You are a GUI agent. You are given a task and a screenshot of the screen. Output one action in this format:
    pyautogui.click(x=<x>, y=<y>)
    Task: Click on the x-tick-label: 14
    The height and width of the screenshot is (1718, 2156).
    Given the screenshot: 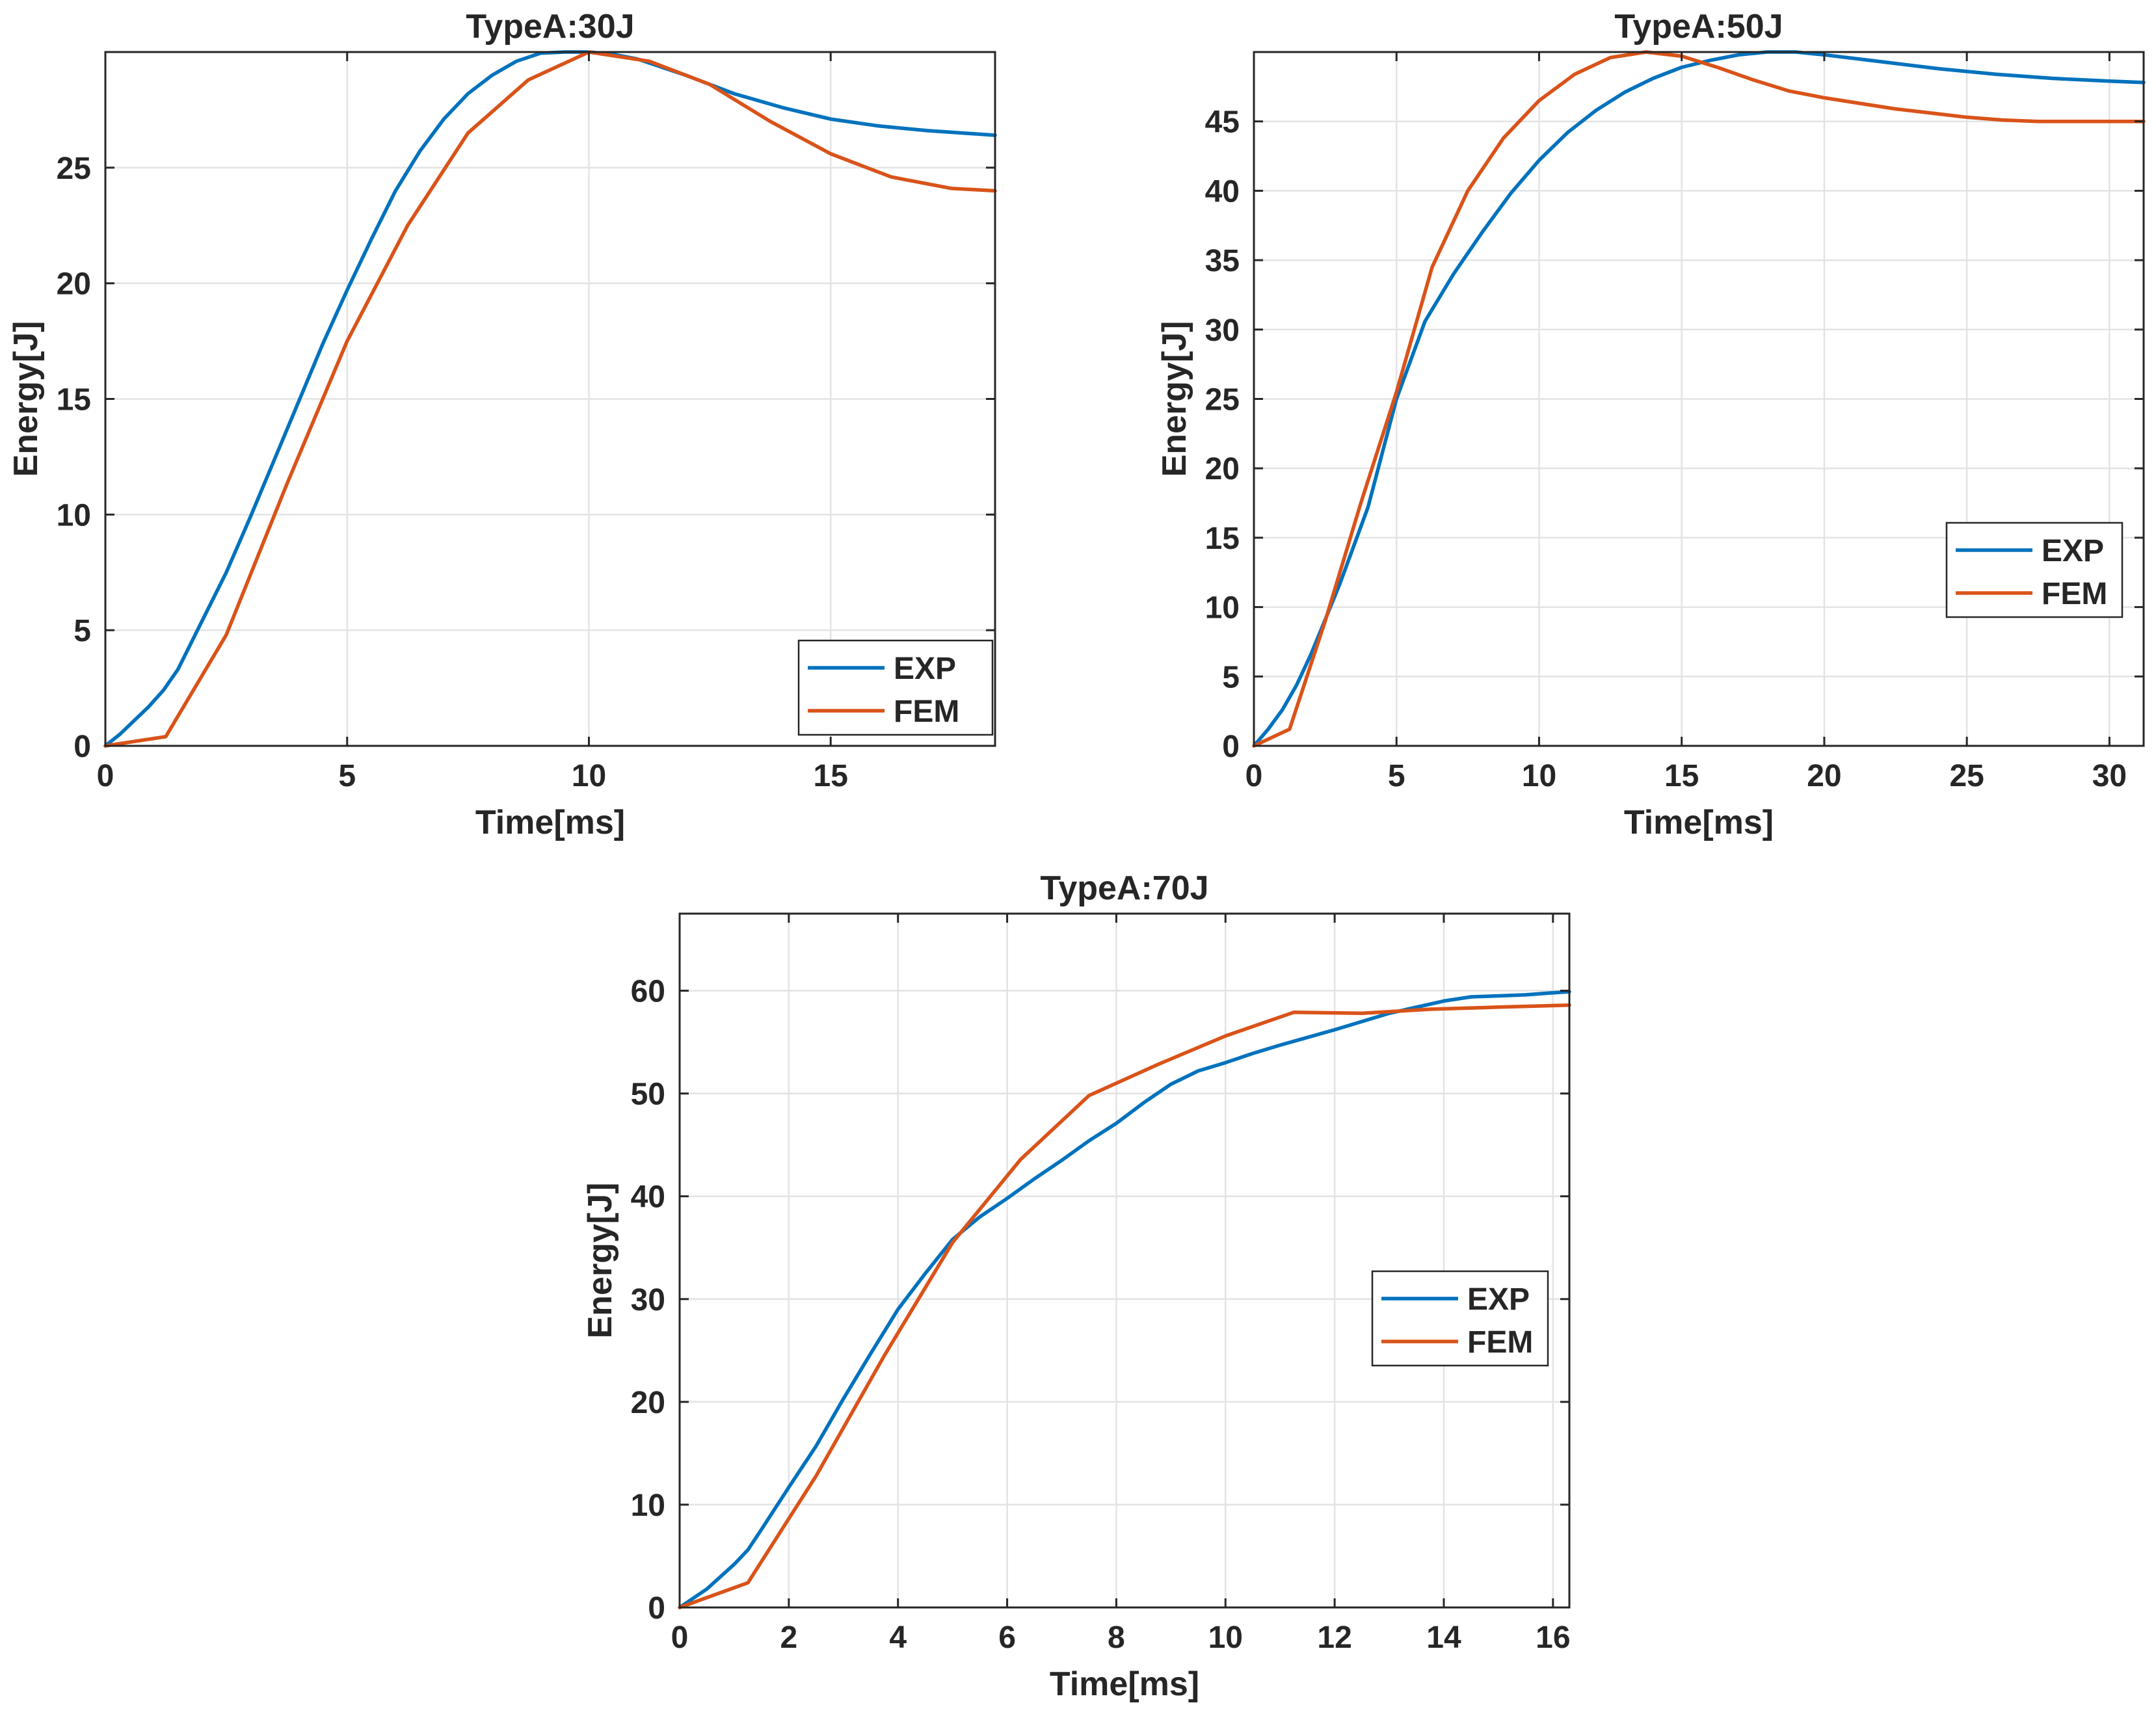 What is the action you would take?
    pyautogui.click(x=1444, y=1637)
    